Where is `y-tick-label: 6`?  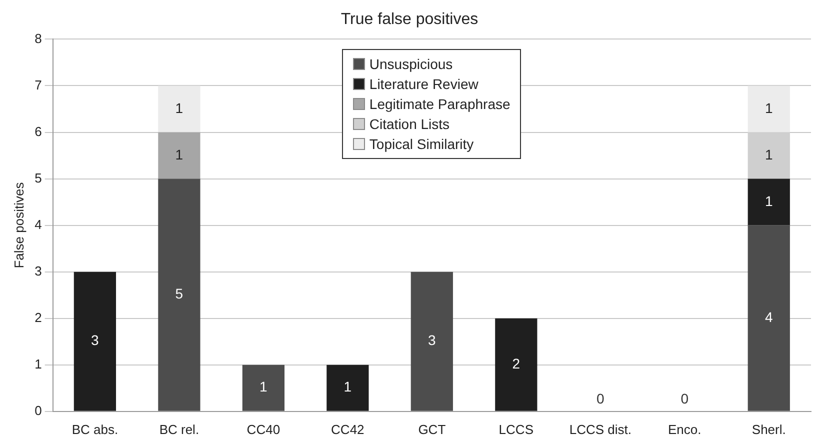 y-tick-label: 6 is located at coordinates (38, 131).